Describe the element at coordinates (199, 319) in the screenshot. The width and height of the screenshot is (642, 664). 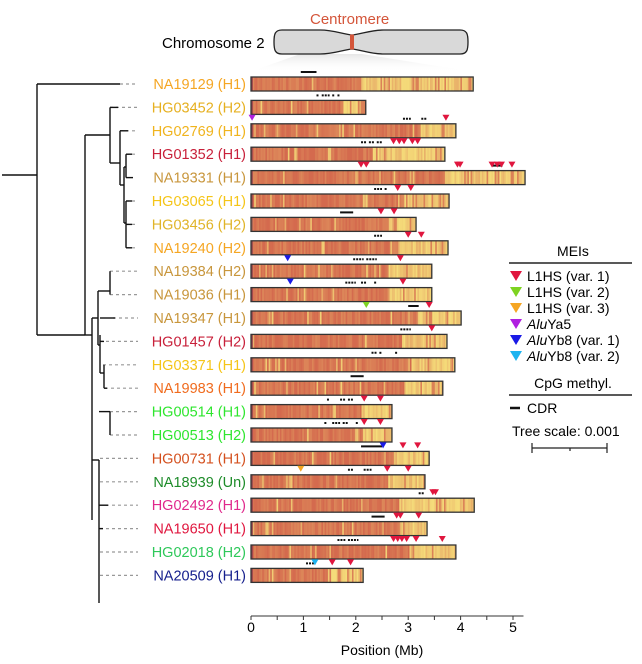
I see `sample-label: NA19347 (H1)` at that location.